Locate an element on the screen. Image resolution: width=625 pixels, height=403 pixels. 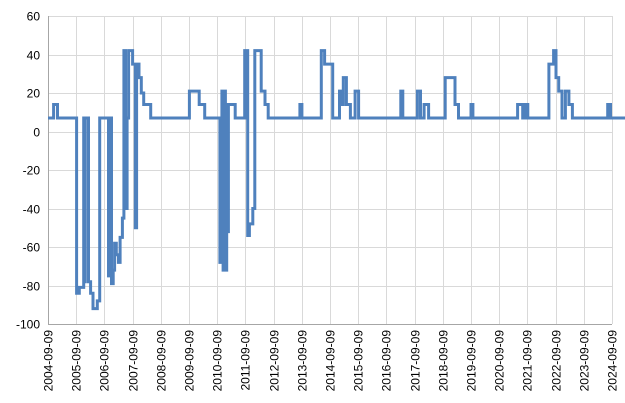
x-tick-label: 2013-09-09 is located at coordinates (303, 361).